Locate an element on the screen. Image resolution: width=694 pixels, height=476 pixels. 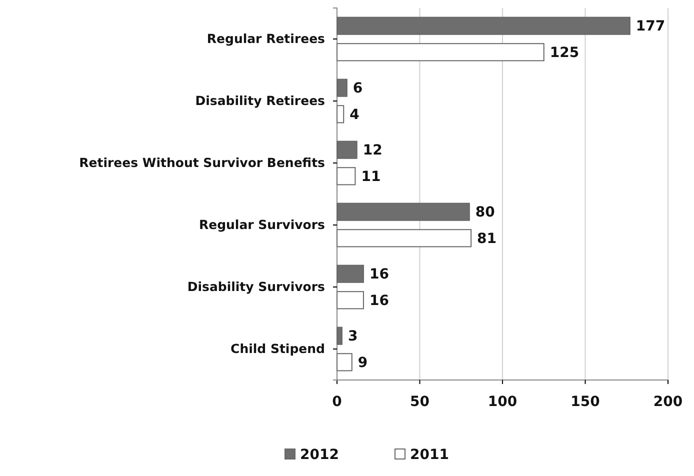
y-tick-label: Retirees Without Survivor Benefits is located at coordinates (202, 162).